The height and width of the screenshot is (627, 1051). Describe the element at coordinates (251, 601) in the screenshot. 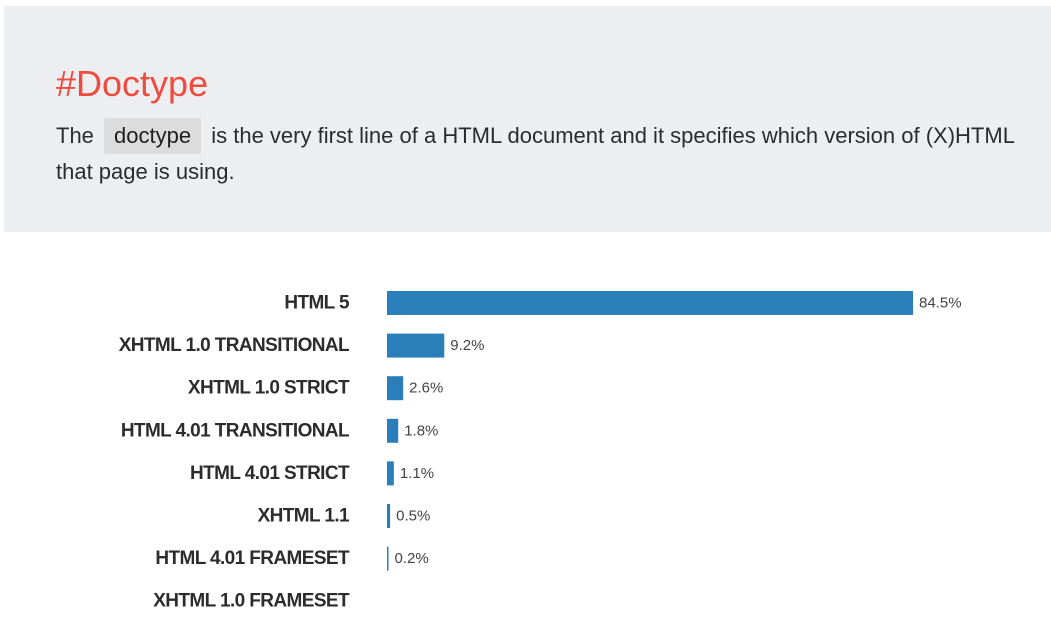

I see `category-label: XHTML 1.0 FRAMESET` at that location.